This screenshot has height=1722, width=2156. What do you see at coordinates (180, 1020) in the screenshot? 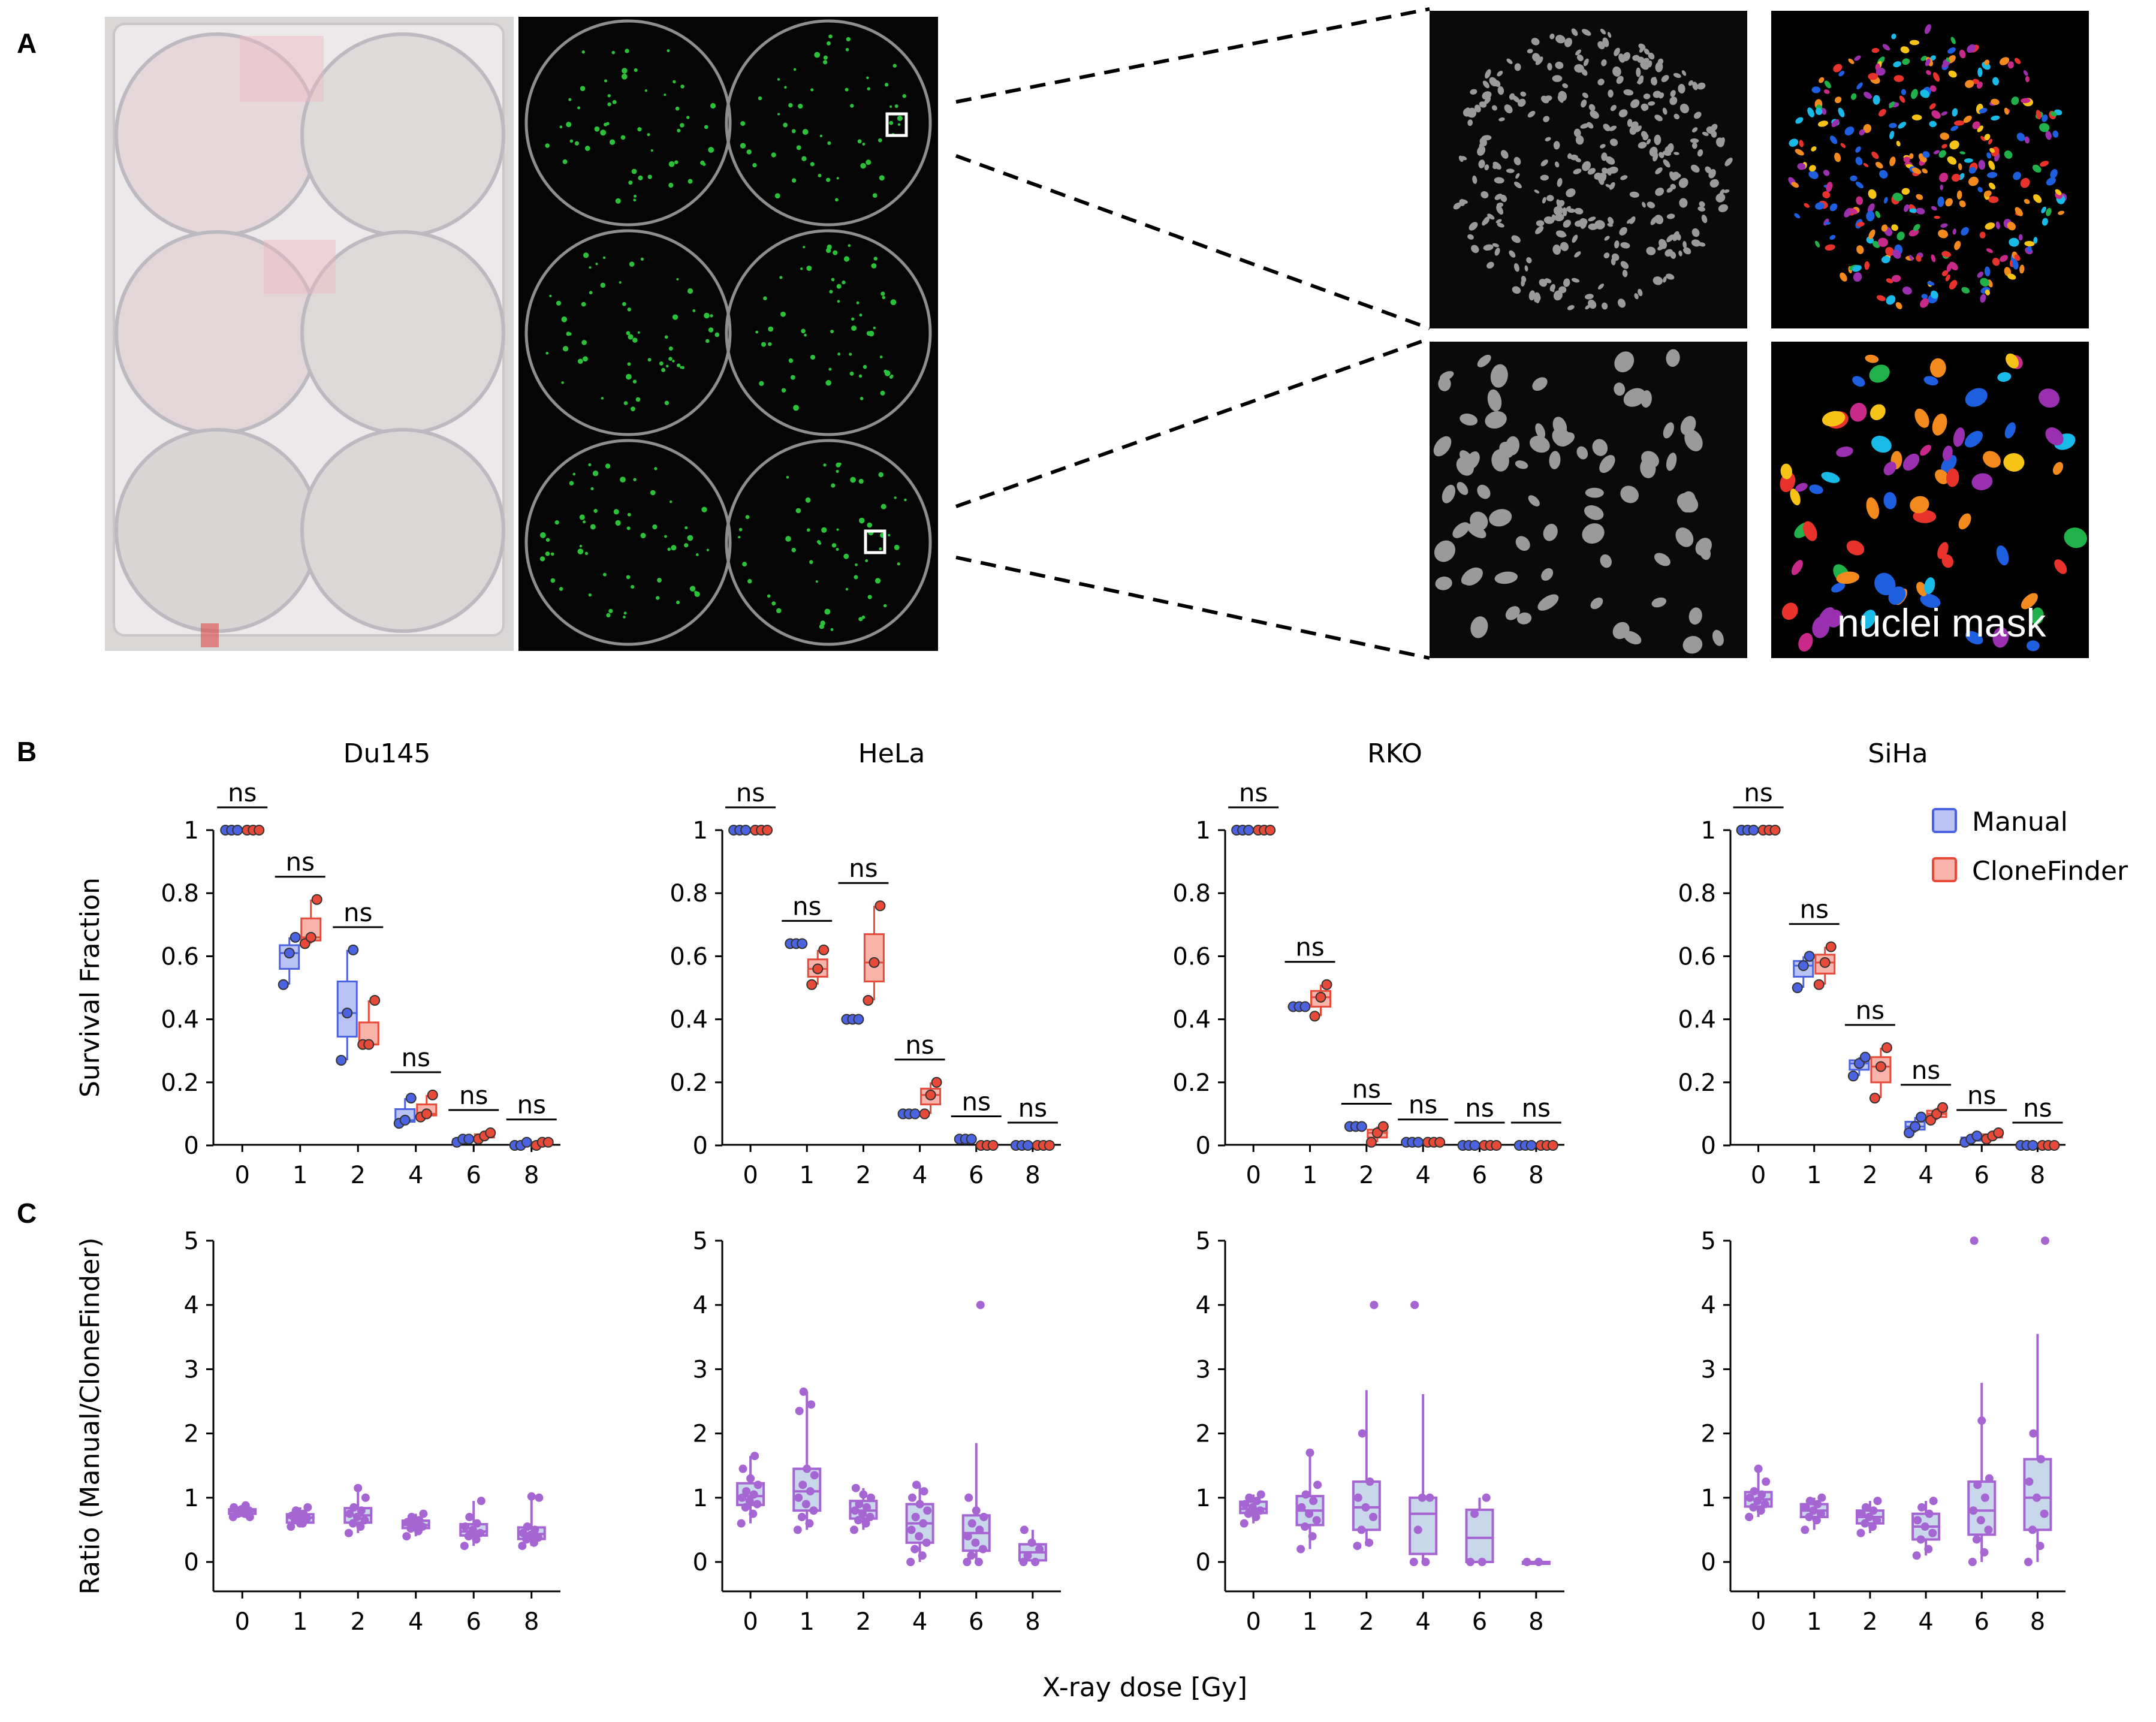
I see `y-tick-label: 0.4` at bounding box center [180, 1020].